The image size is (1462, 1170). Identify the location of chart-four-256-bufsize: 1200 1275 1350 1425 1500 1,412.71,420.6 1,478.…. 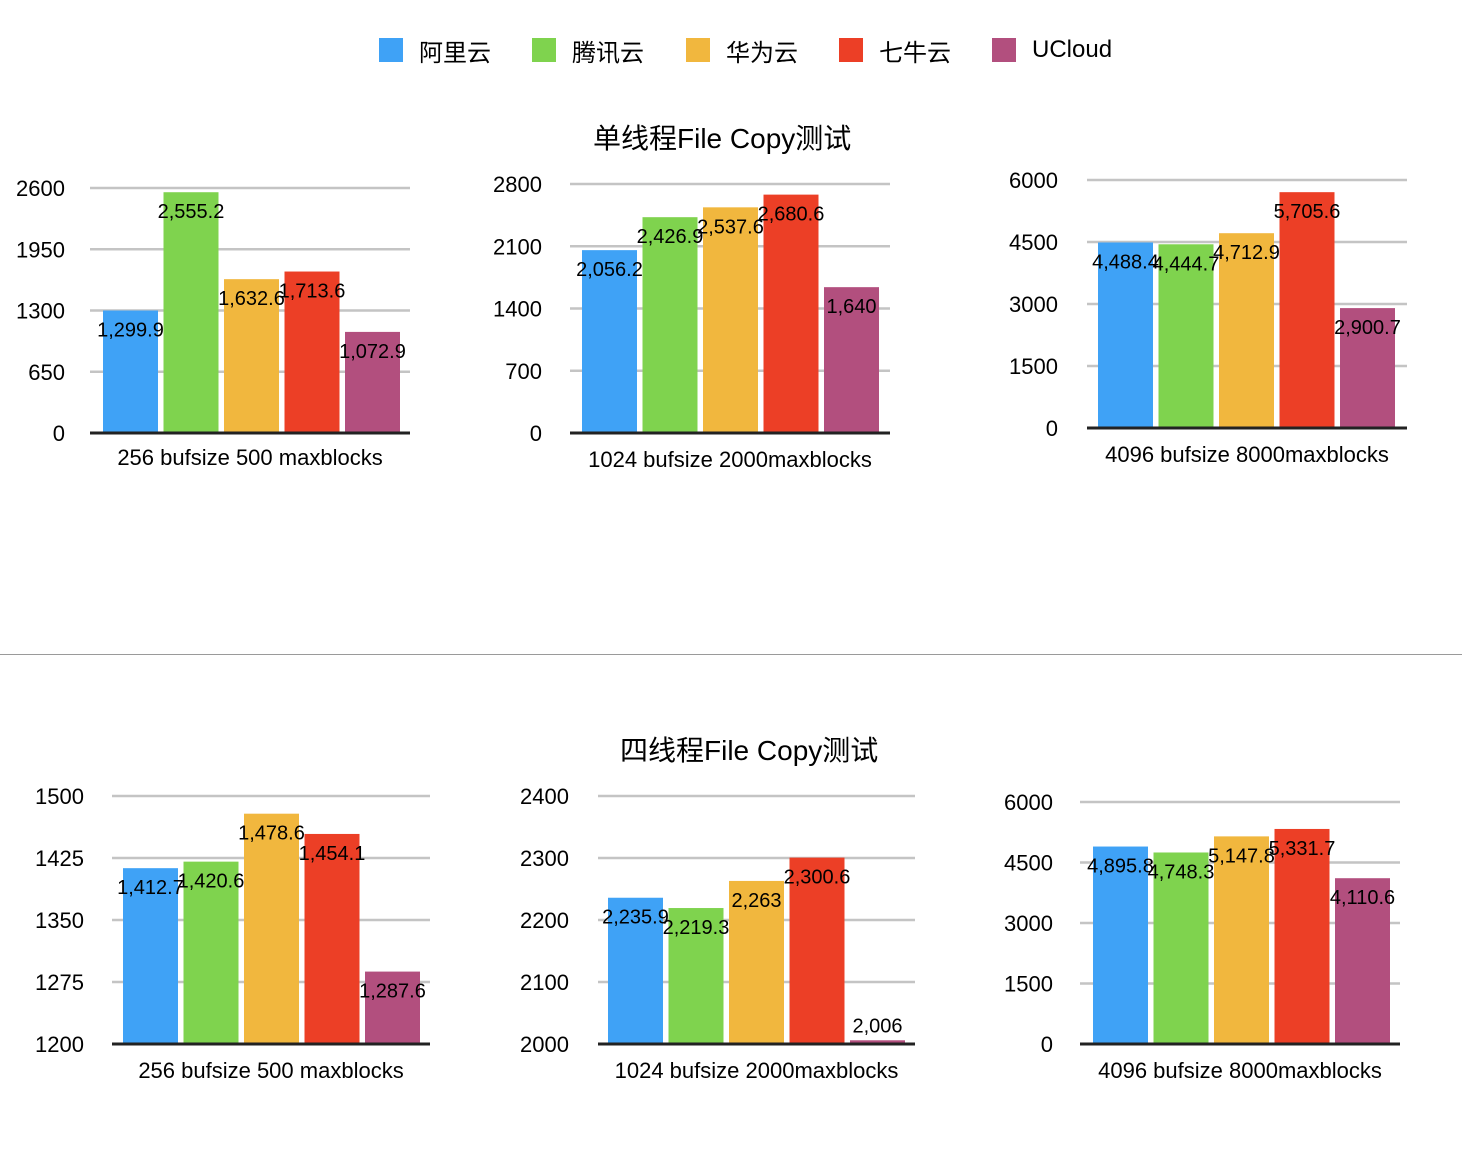
(232, 933).